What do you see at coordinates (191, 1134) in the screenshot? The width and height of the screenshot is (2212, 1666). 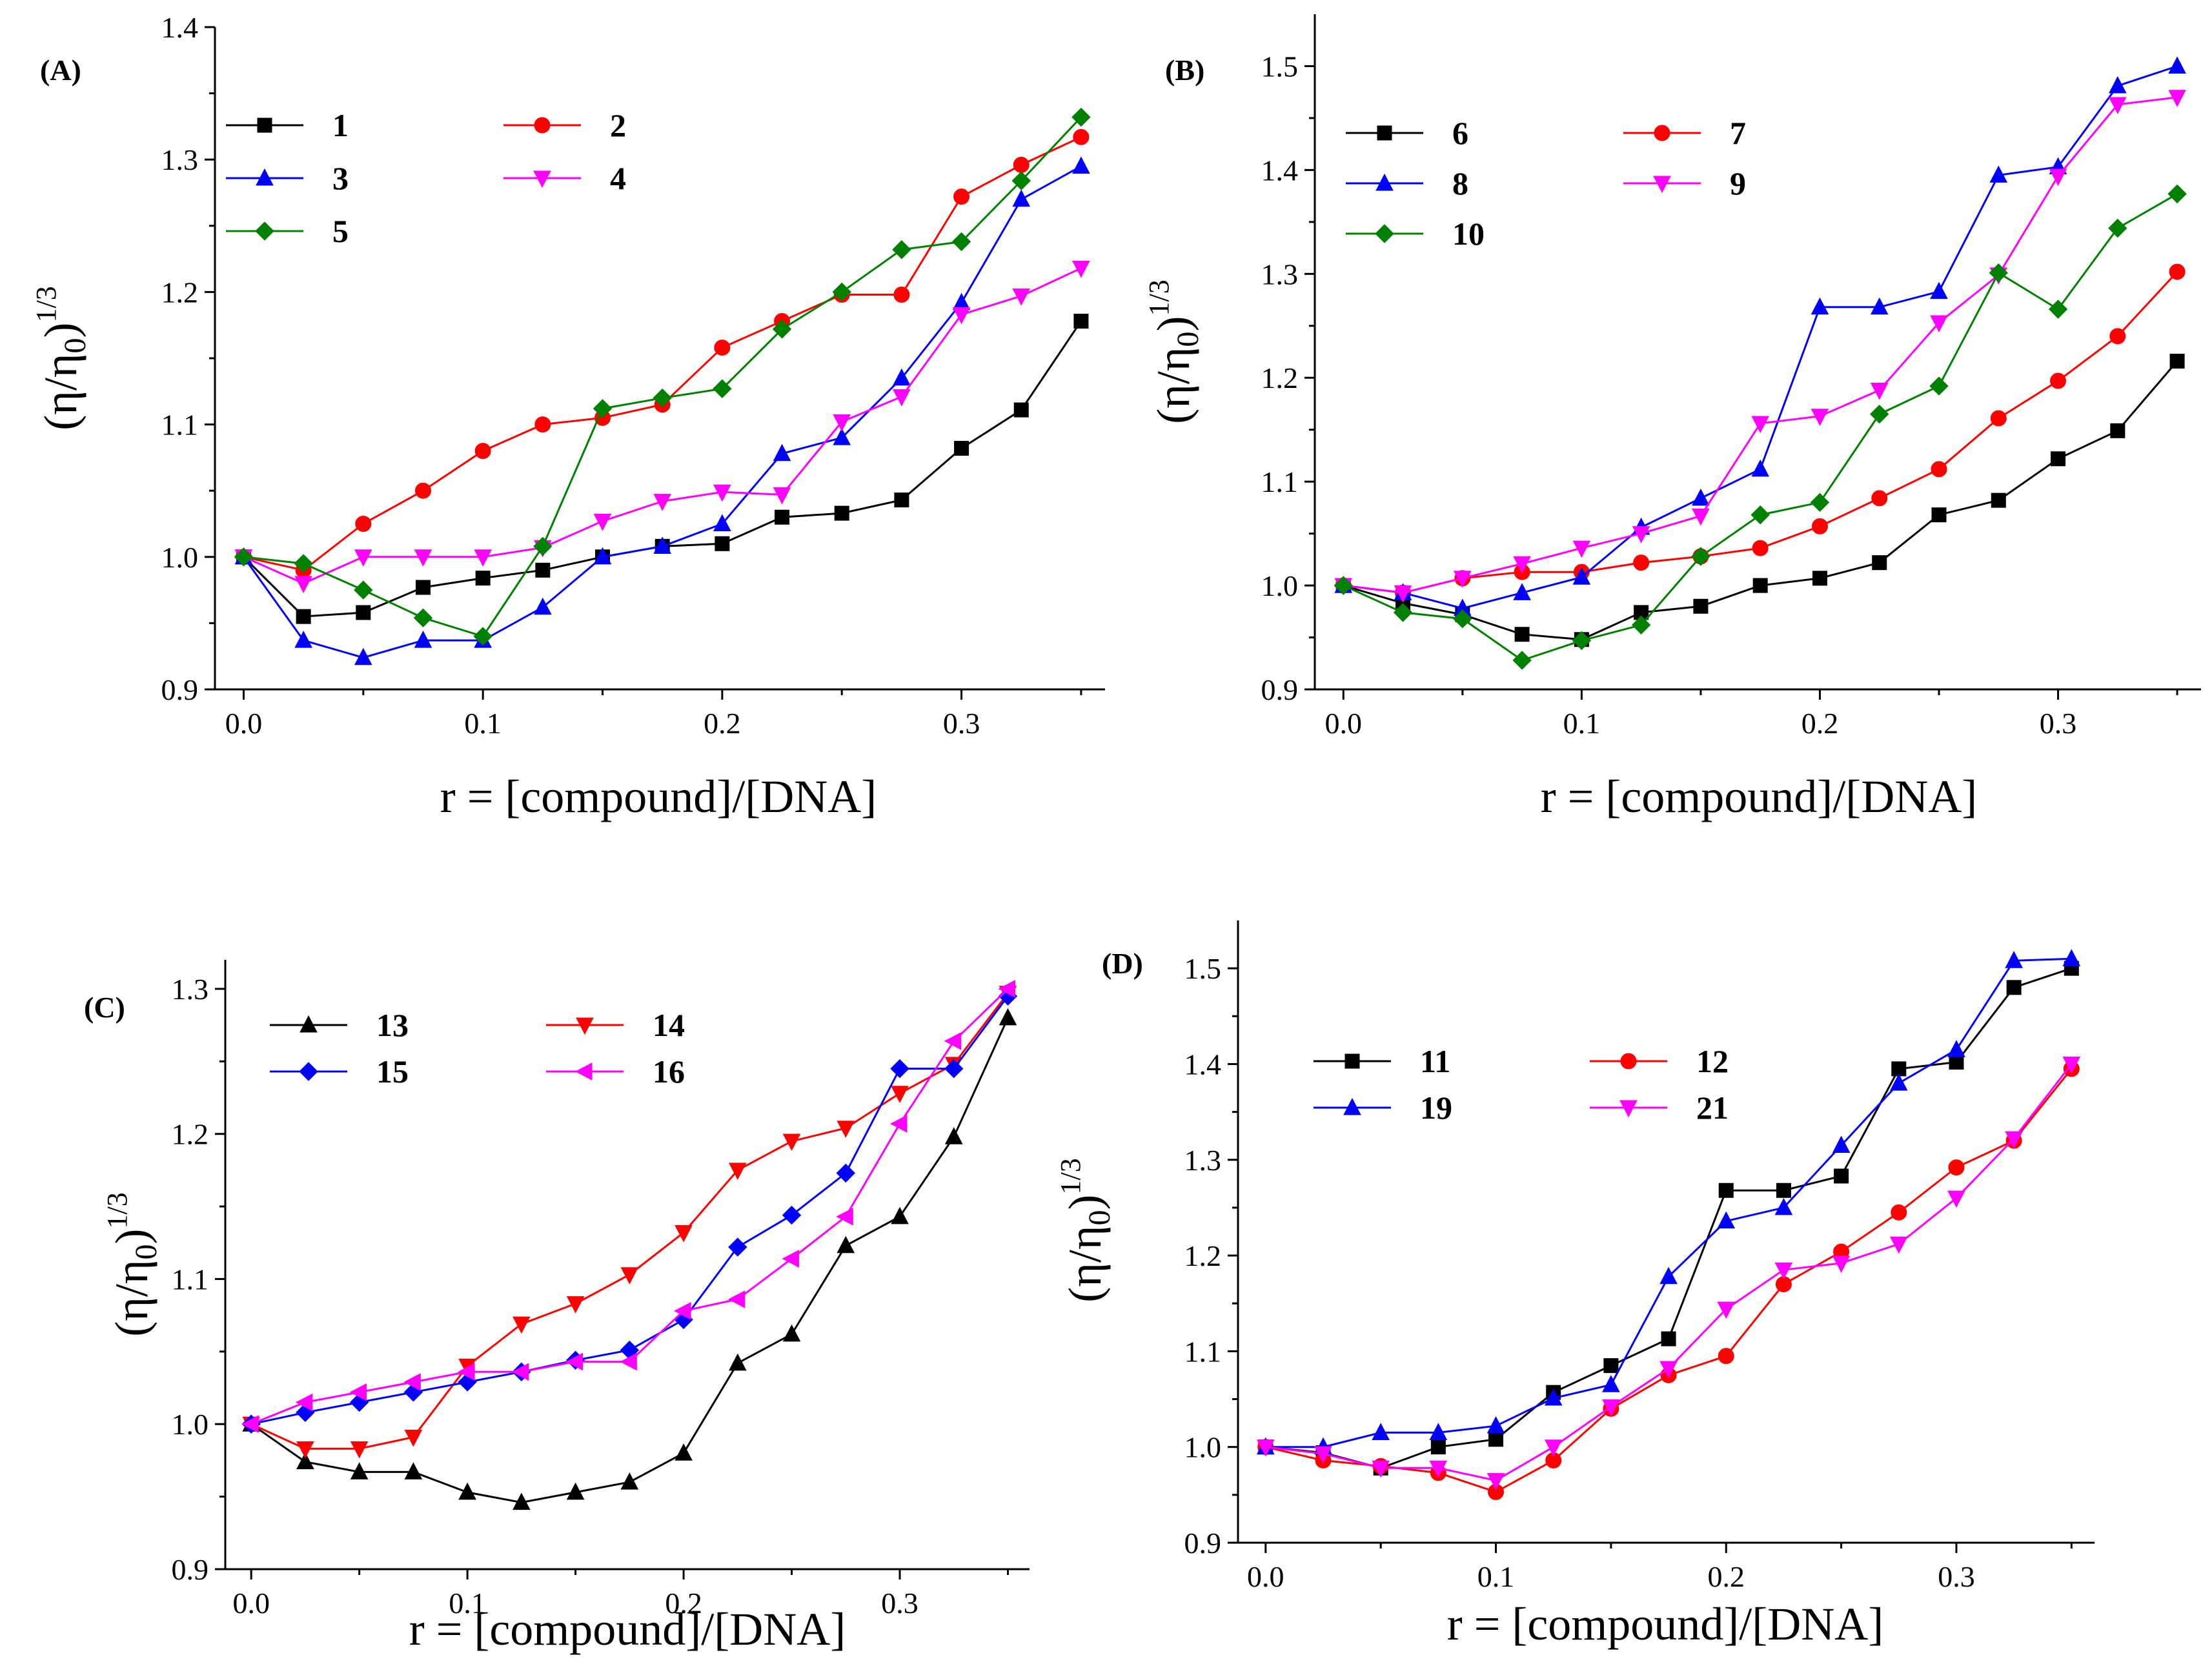 I see `y-tick-label: 1.2` at bounding box center [191, 1134].